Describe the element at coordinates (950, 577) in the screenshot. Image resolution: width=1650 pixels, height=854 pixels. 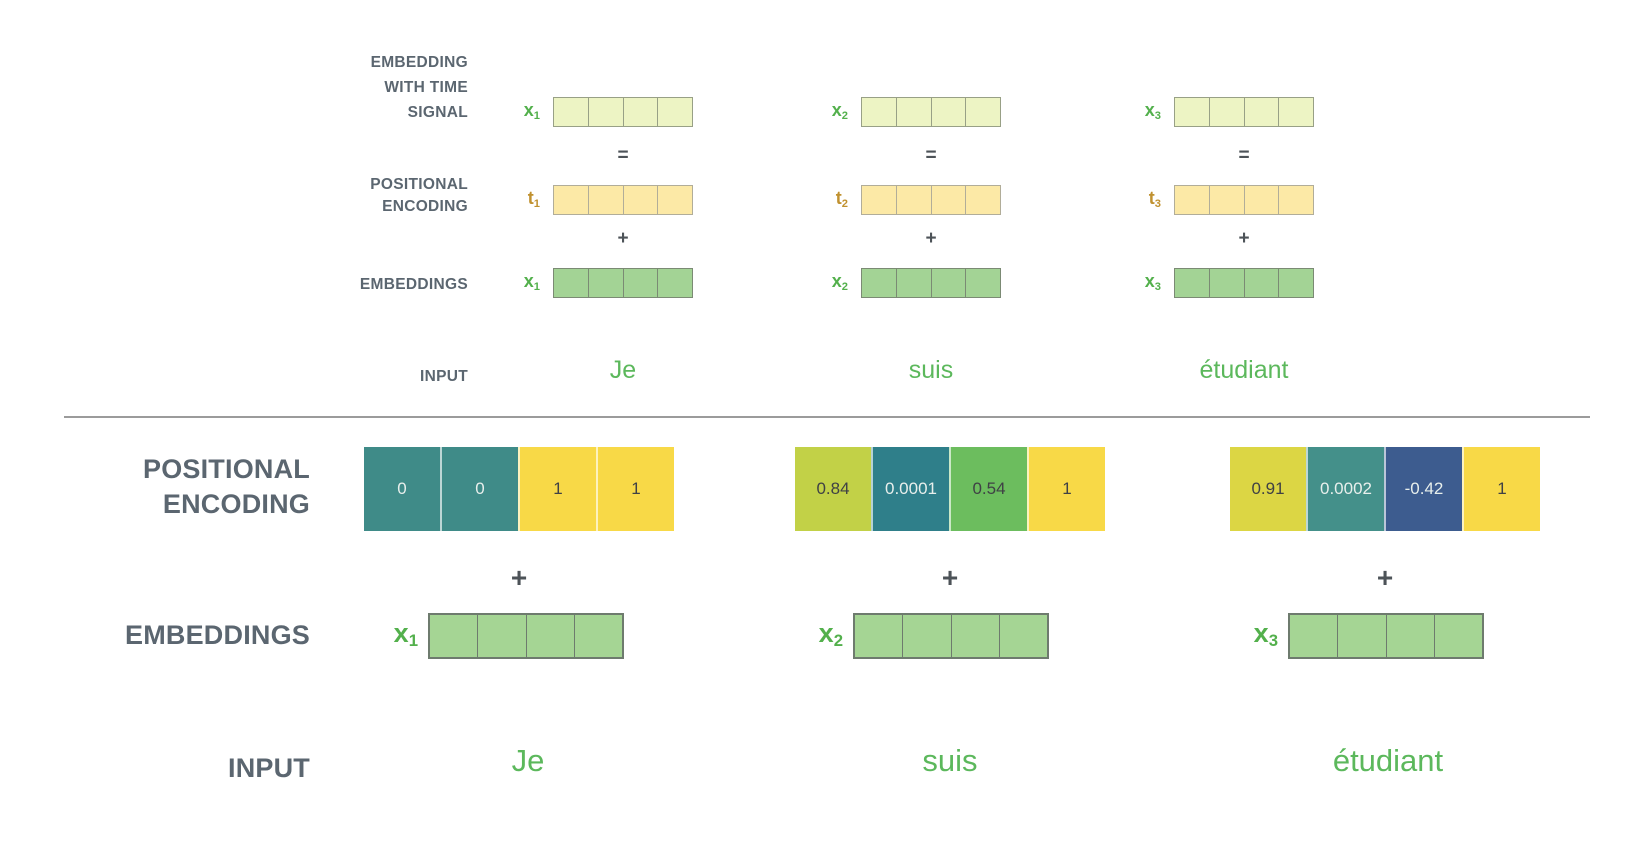
I see `plus-operator-2-bottom: +` at that location.